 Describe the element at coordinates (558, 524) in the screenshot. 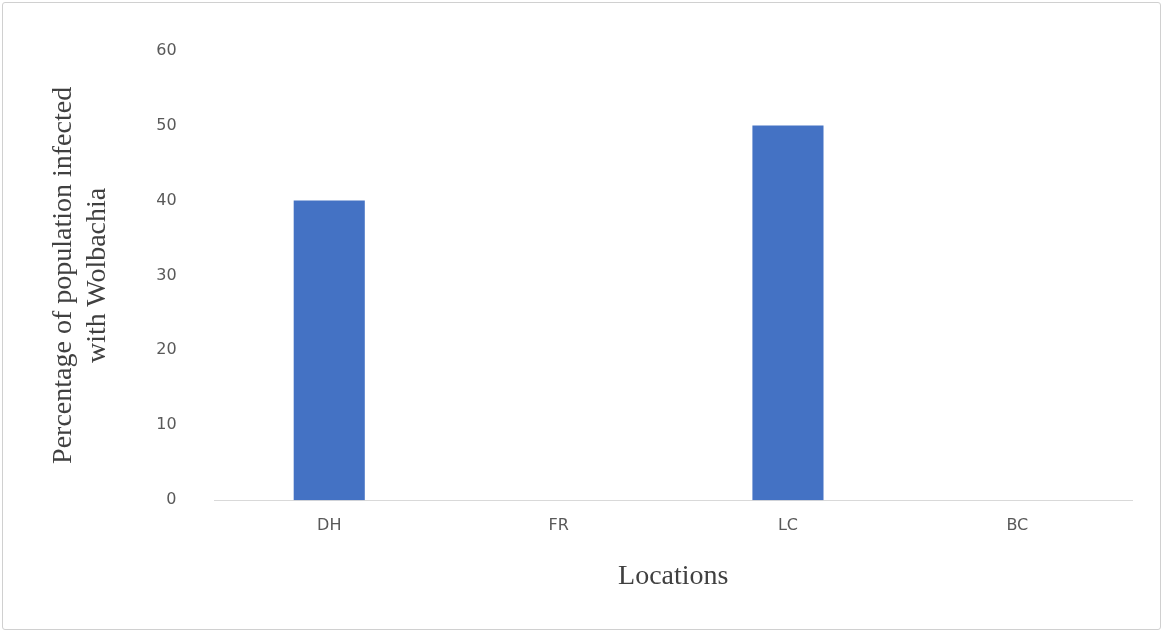

I see `x-tick-label: FR` at that location.